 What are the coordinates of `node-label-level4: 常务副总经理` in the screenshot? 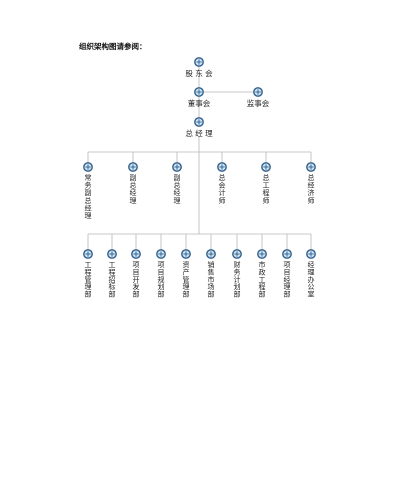 It's located at (88, 196).